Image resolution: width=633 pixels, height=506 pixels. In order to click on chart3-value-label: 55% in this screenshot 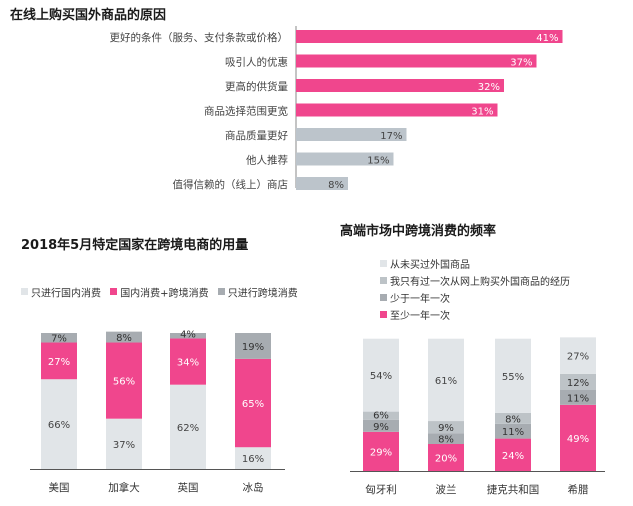, I will do `click(513, 377)`.